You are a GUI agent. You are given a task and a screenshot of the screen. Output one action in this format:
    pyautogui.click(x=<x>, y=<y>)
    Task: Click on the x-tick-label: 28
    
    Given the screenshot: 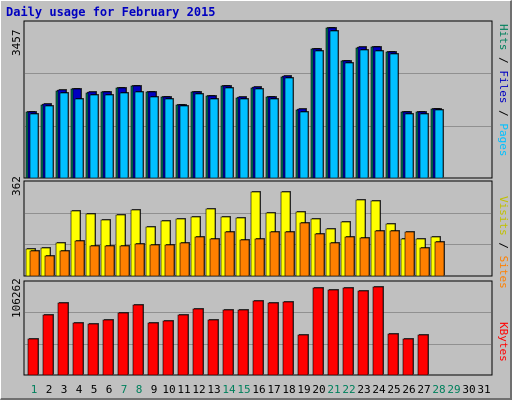 What is the action you would take?
    pyautogui.click(x=438, y=389)
    